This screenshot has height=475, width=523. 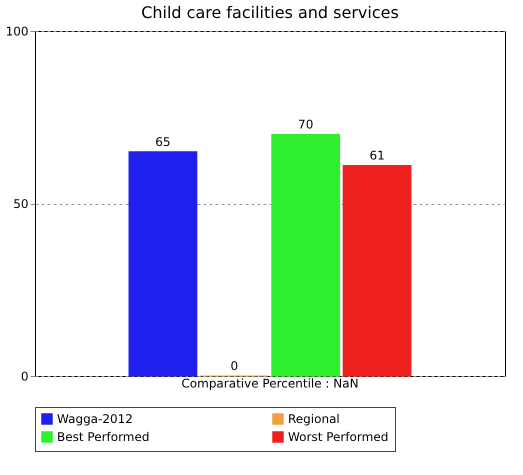 What do you see at coordinates (338, 437) in the screenshot?
I see `legend-label: Worst Performed` at bounding box center [338, 437].